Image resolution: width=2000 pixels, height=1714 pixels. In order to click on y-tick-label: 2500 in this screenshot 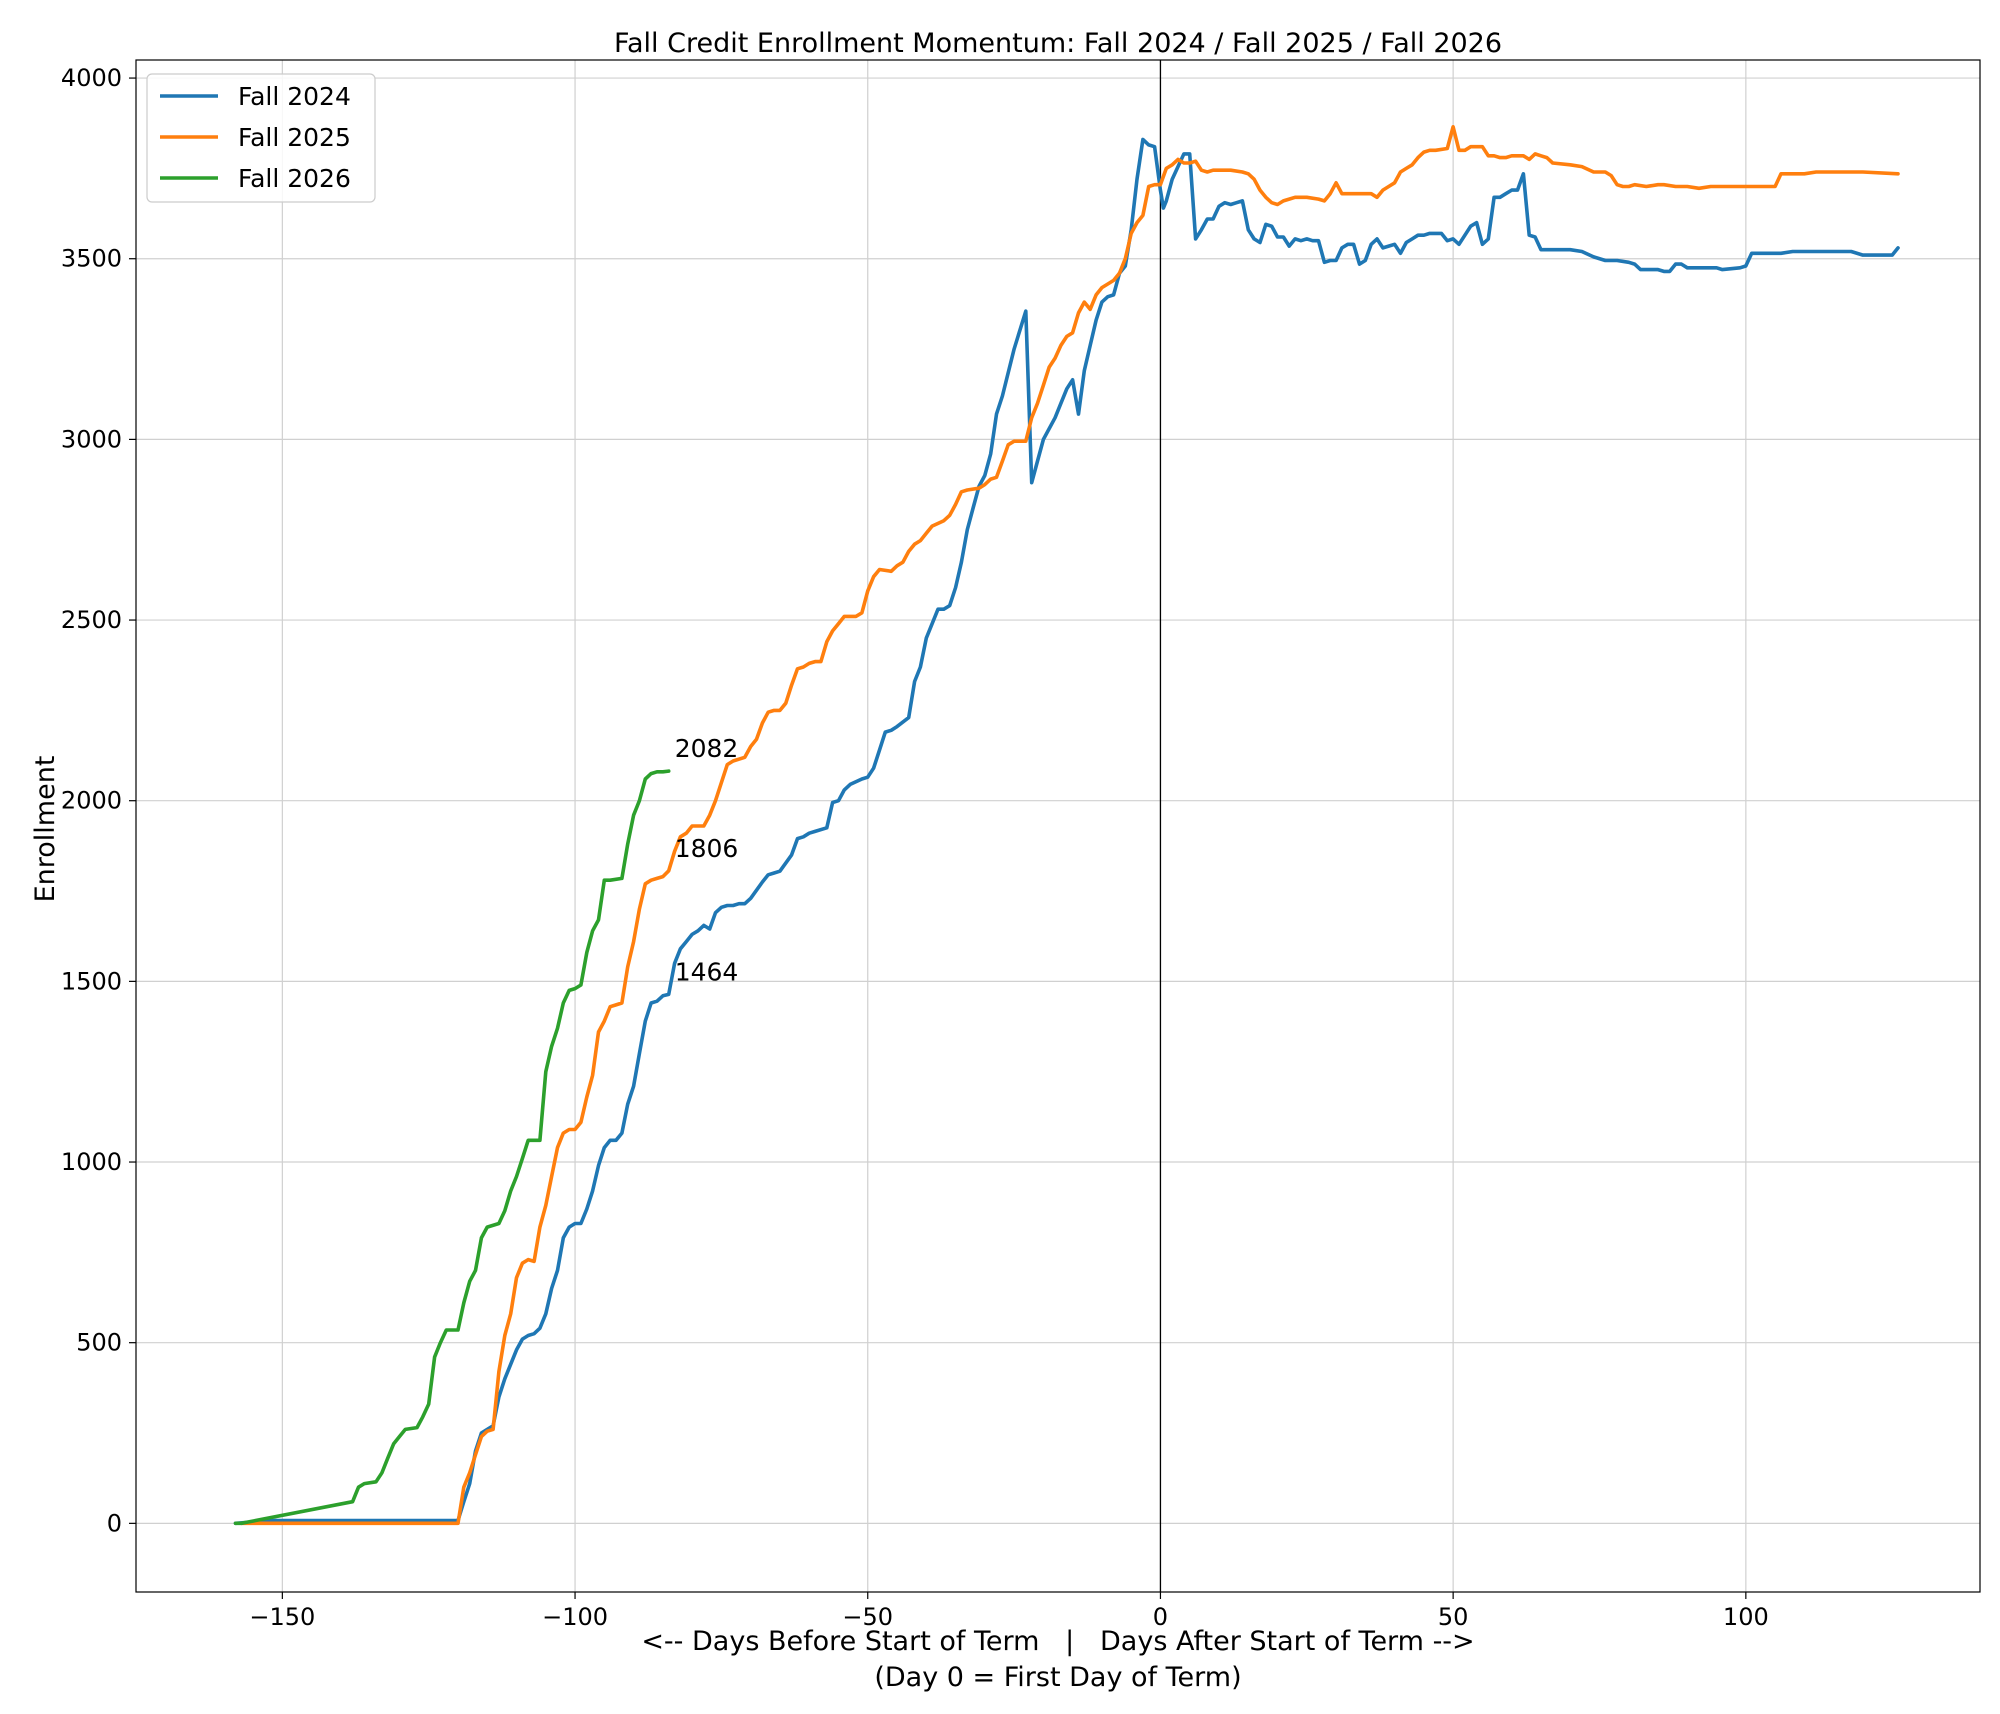, I will do `click(91, 620)`.